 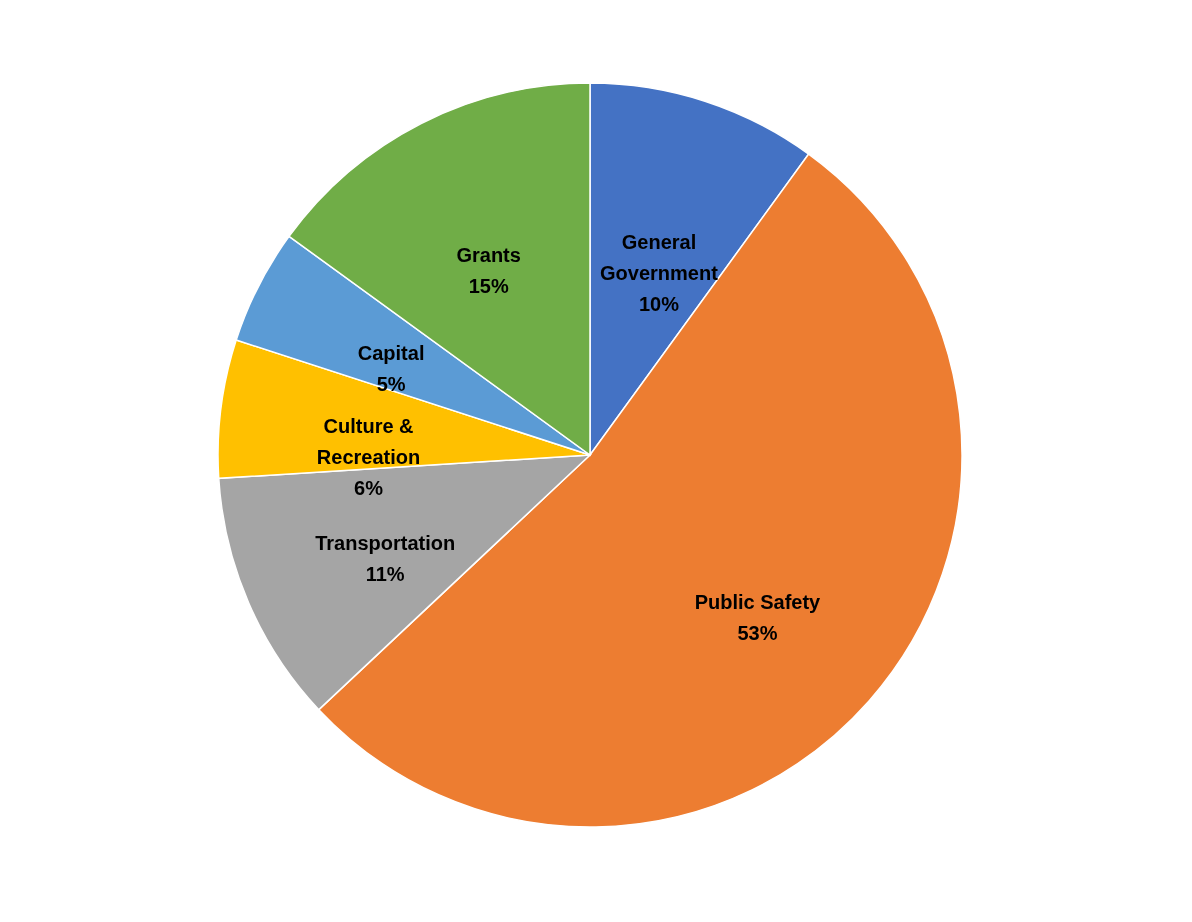 What do you see at coordinates (368, 442) in the screenshot?
I see `slice-label: Culture & Recreation` at bounding box center [368, 442].